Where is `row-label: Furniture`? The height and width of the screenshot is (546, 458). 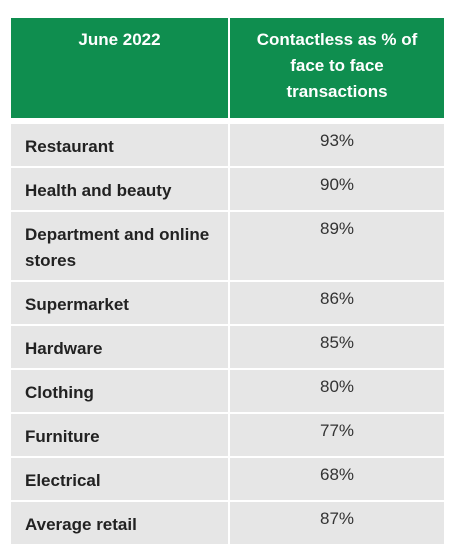 row-label: Furniture is located at coordinates (120, 435).